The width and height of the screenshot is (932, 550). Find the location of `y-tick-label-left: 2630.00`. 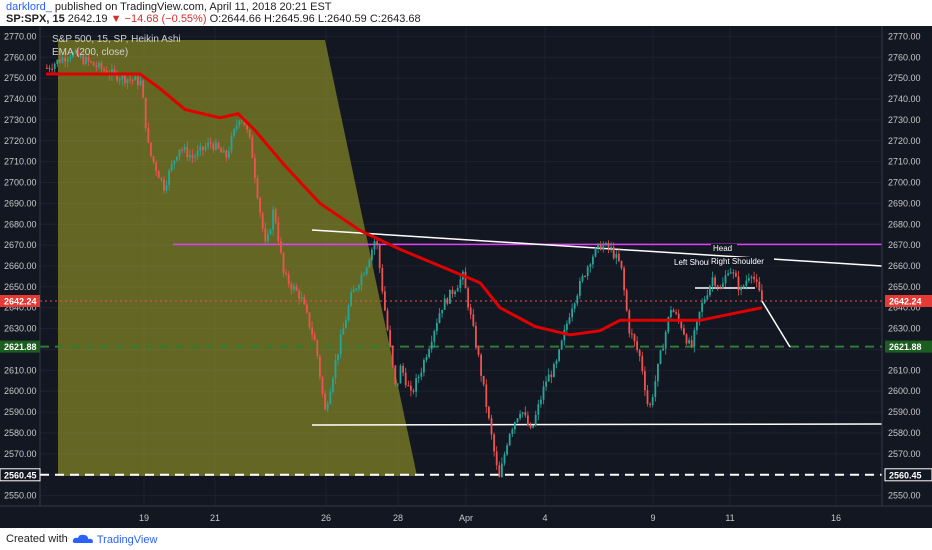

y-tick-label-left: 2630.00 is located at coordinates (20, 329).